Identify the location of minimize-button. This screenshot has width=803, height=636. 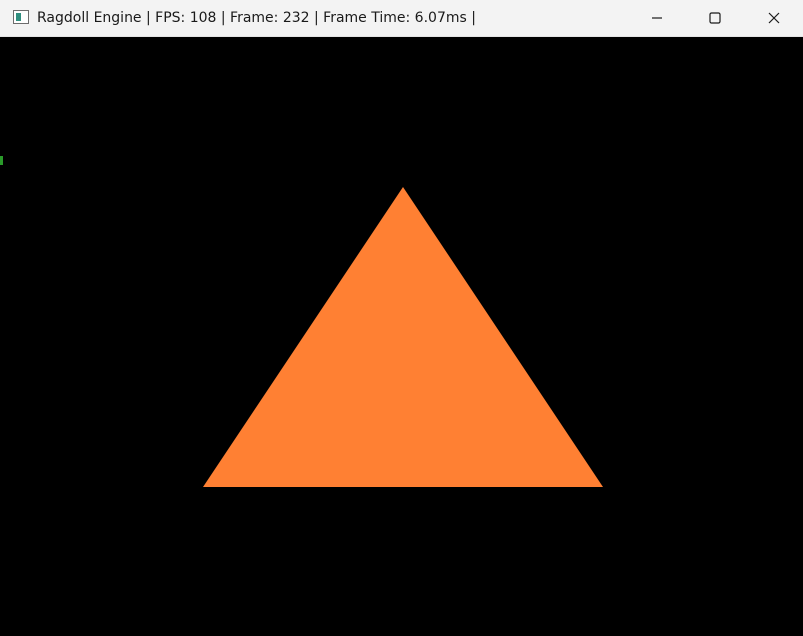
(657, 18).